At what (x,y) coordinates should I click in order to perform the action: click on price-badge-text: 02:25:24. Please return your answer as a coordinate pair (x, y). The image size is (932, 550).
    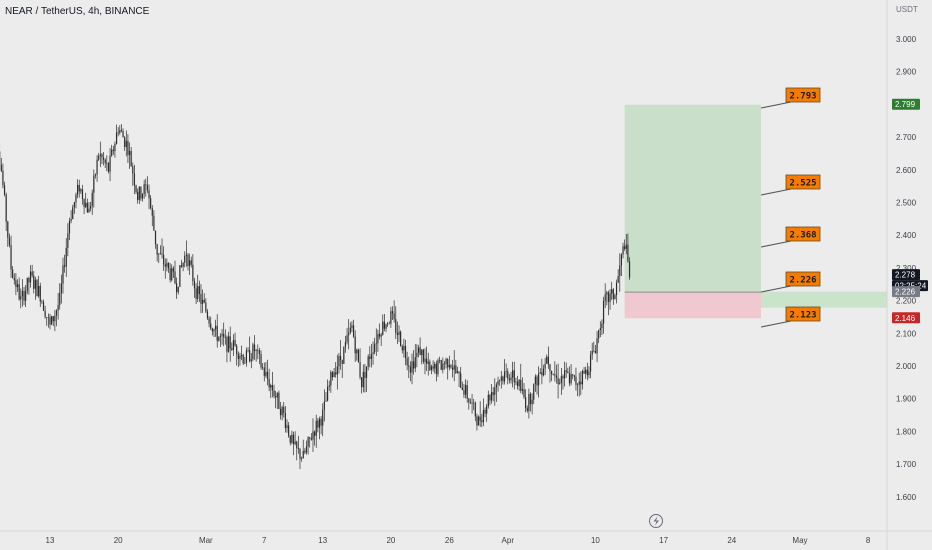
    Looking at the image, I should click on (911, 286).